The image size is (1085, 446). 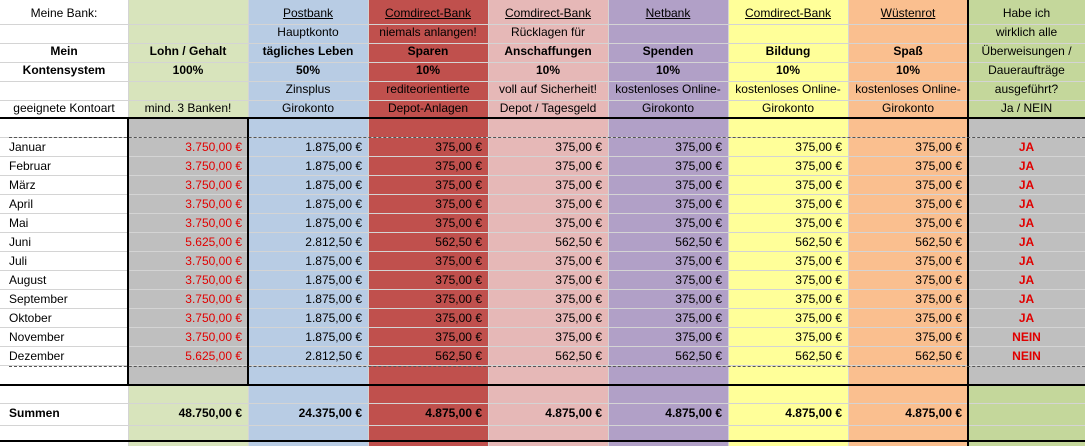 What do you see at coordinates (788, 13) in the screenshot?
I see `bildung-bank: Comdirect-Bank` at bounding box center [788, 13].